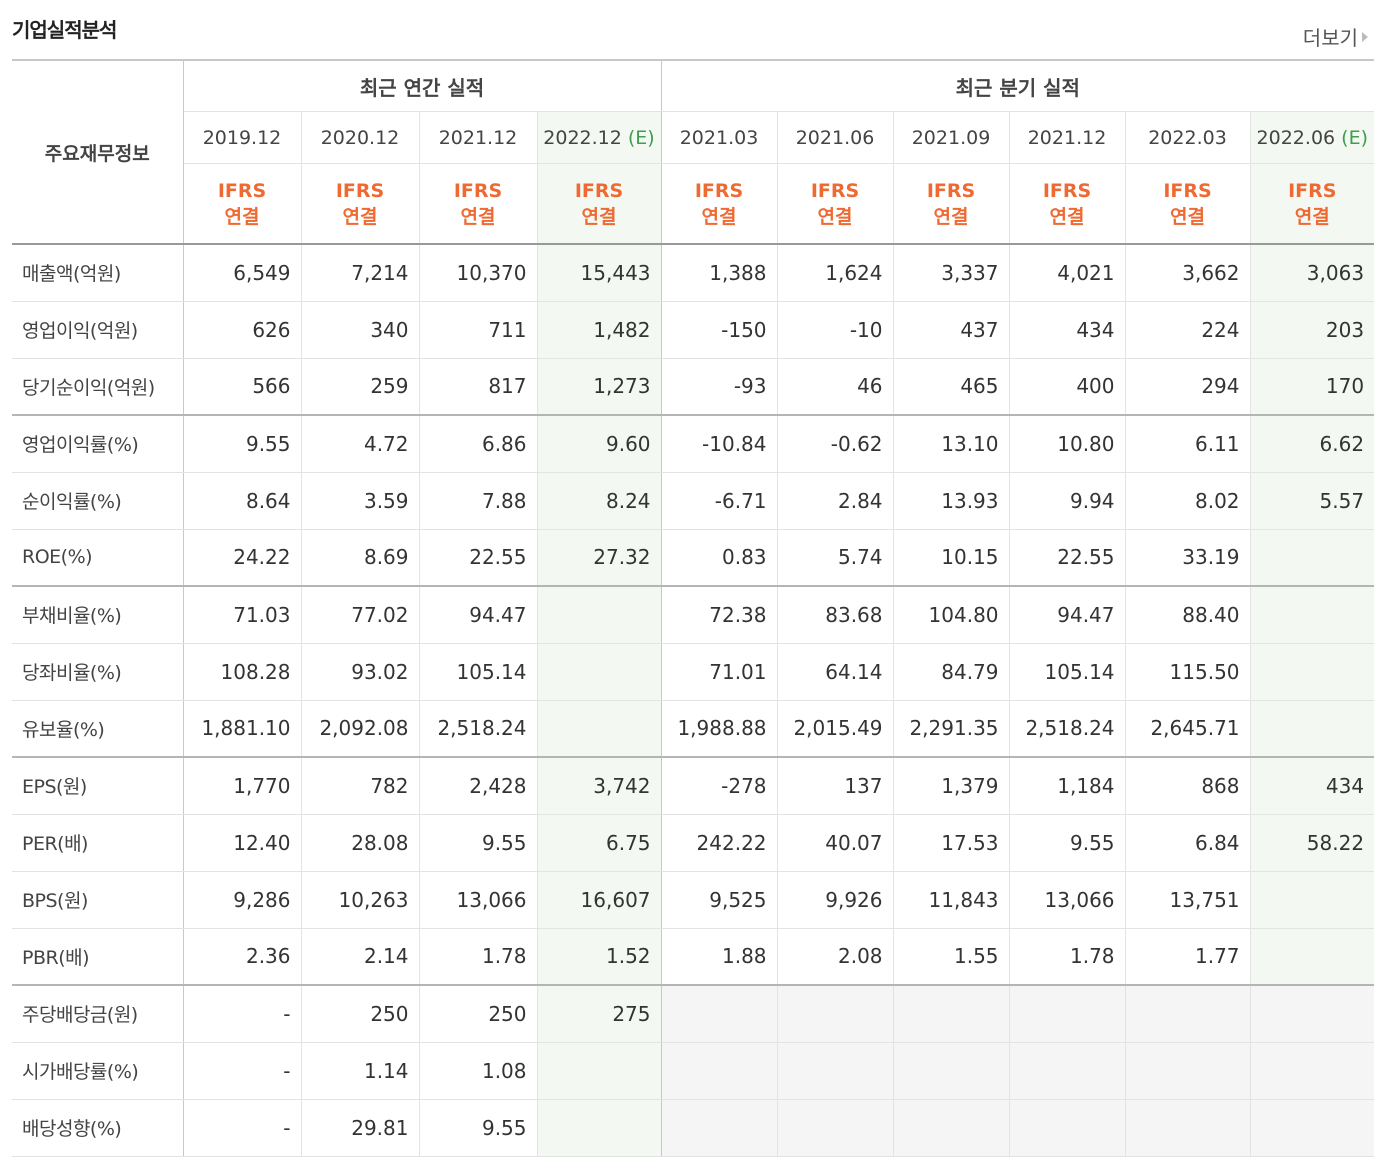  What do you see at coordinates (951, 672) in the screenshot?
I see `table-cell: 84.79` at bounding box center [951, 672].